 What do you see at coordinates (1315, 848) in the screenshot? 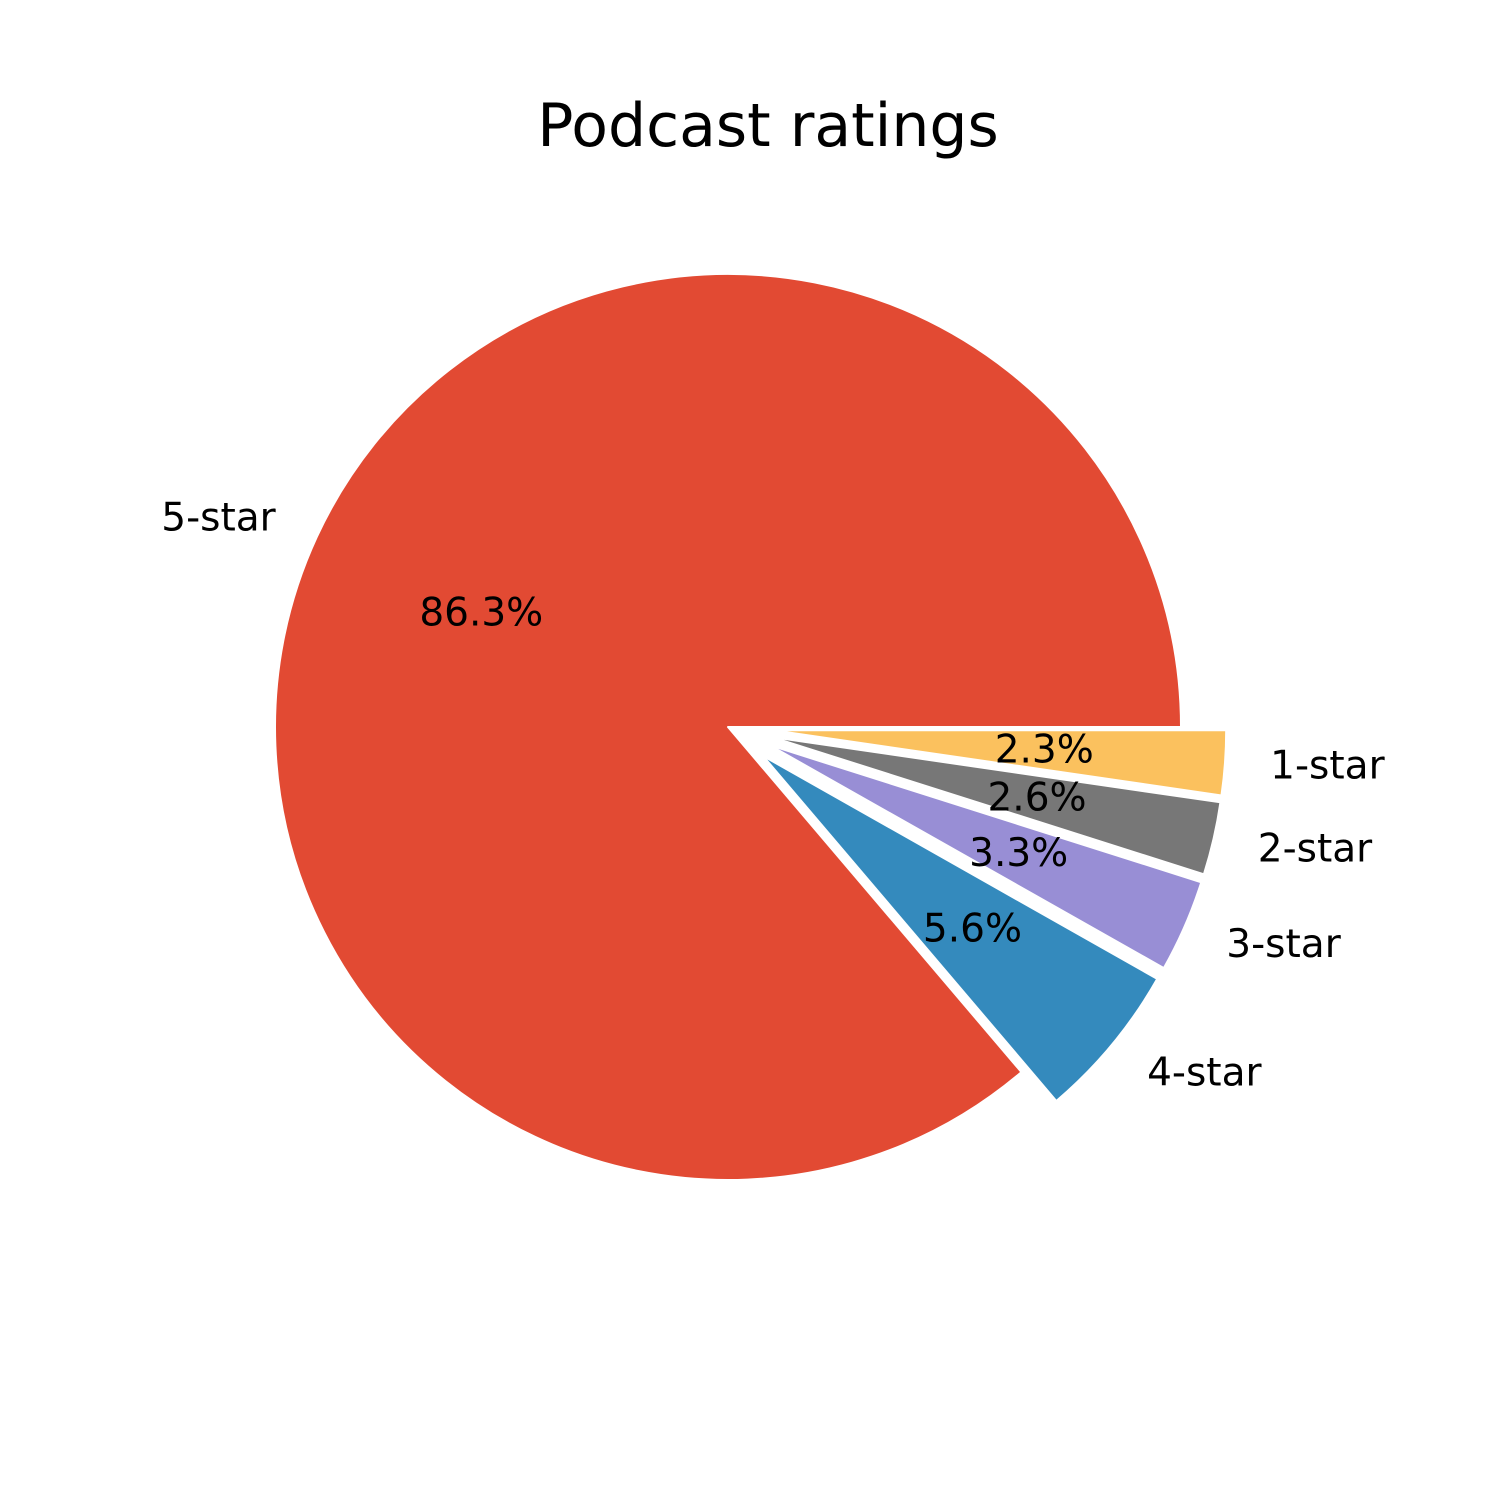
I see `slice-label-2-star: 2-star` at bounding box center [1315, 848].